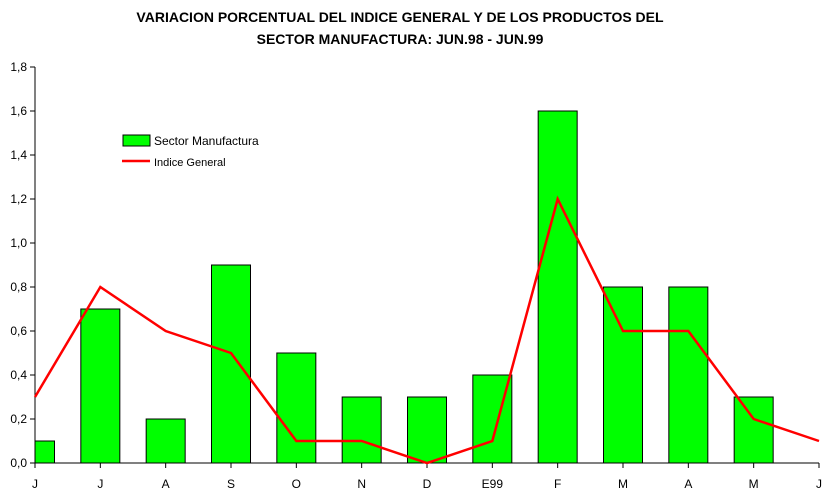 The height and width of the screenshot is (498, 837). What do you see at coordinates (18, 375) in the screenshot?
I see `y-tick-label: 0,4` at bounding box center [18, 375].